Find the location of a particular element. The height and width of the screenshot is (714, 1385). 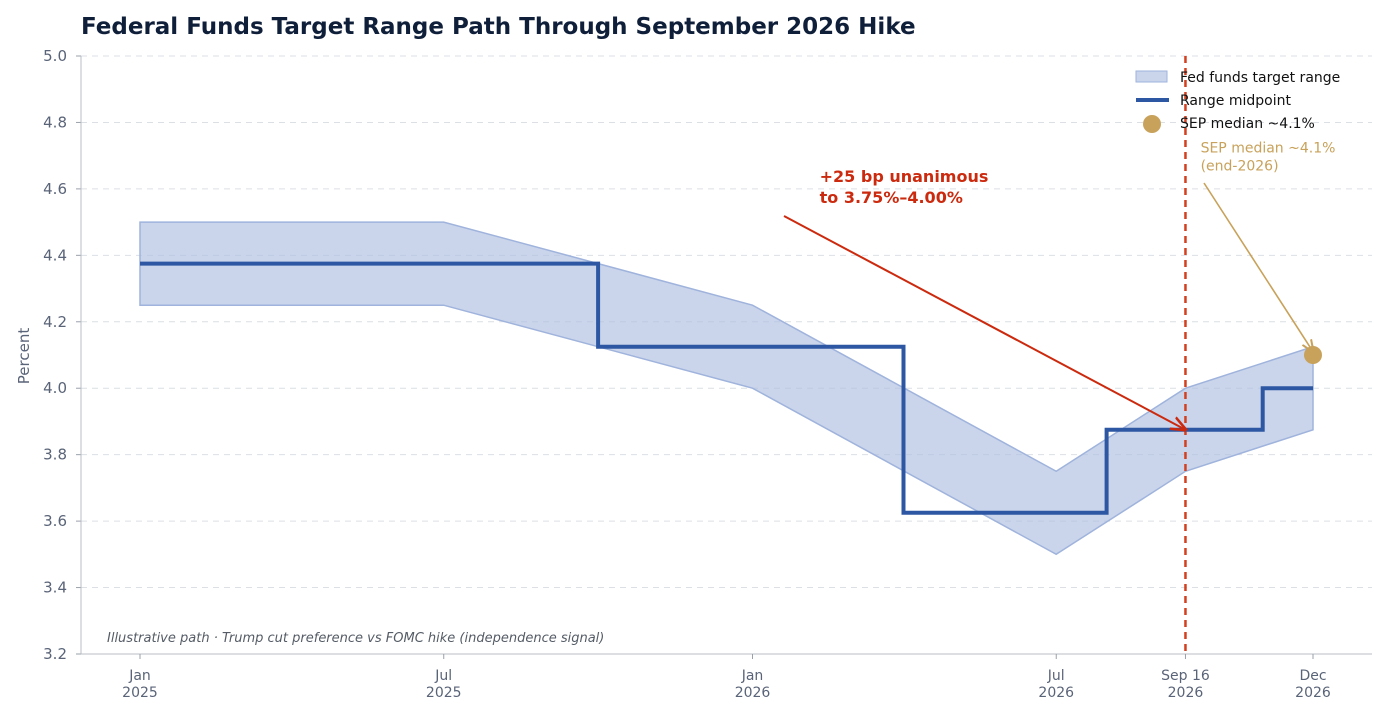

y-tick-label: 4.6 is located at coordinates (55, 189).